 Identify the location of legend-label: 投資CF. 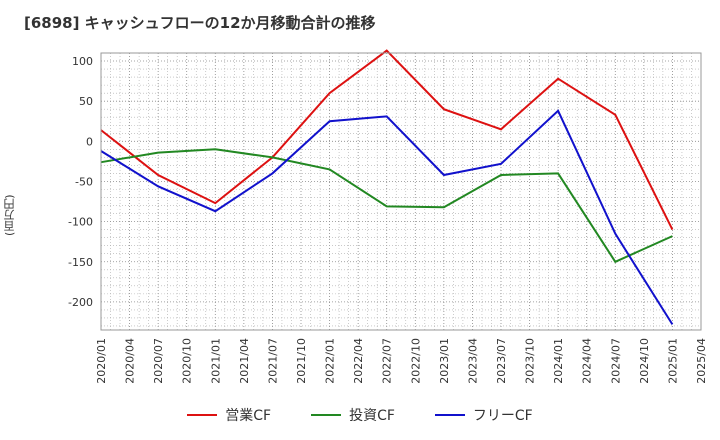
(372, 416).